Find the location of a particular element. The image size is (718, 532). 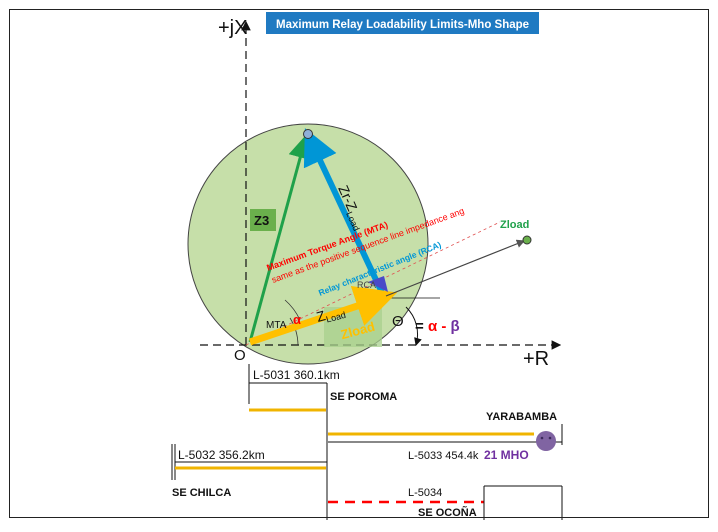

mta-angle-arc is located at coordinates (294, 331).